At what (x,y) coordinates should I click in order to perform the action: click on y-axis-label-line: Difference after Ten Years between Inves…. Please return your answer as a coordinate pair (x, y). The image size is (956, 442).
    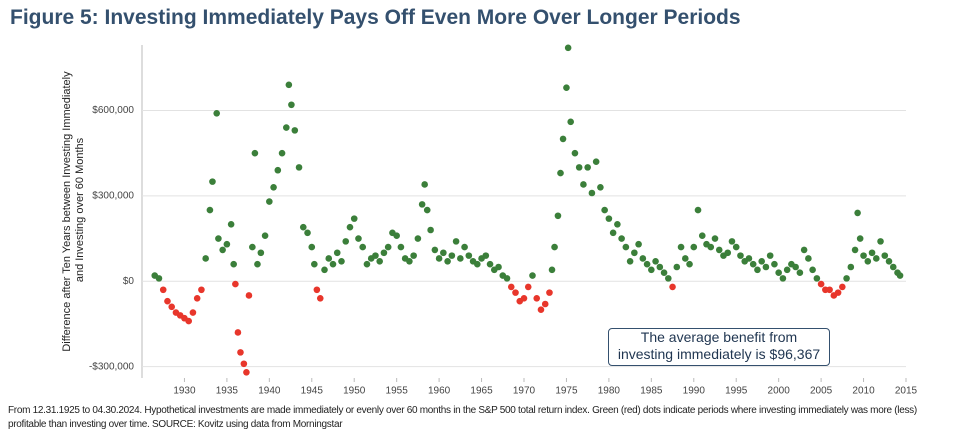
    Looking at the image, I should click on (67, 211).